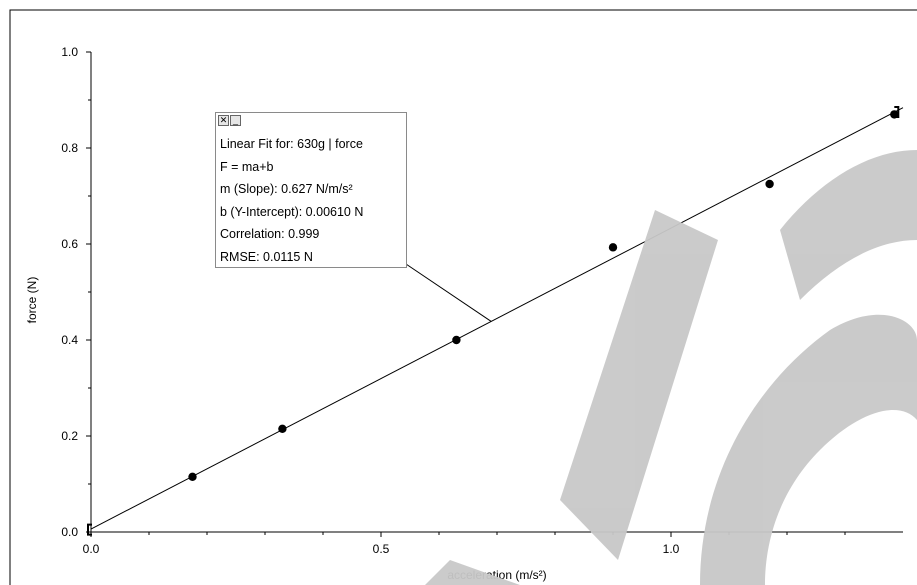 This screenshot has height=585, width=917. Describe the element at coordinates (32, 300) in the screenshot. I see `y-axis-label: force (N)` at that location.